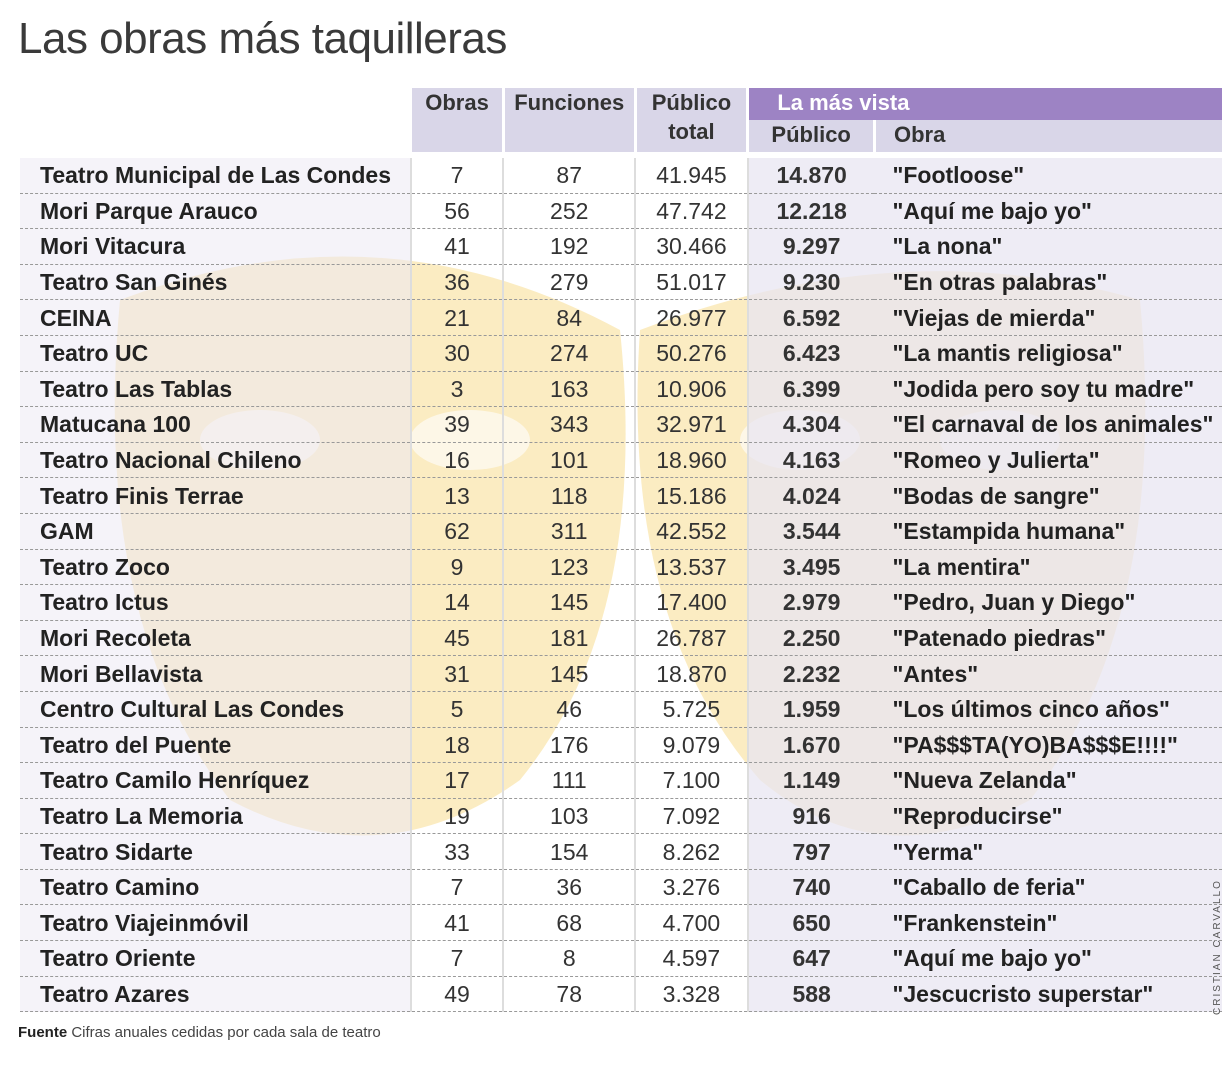  What do you see at coordinates (810, 745) in the screenshot?
I see `top-publico: 1.670` at bounding box center [810, 745].